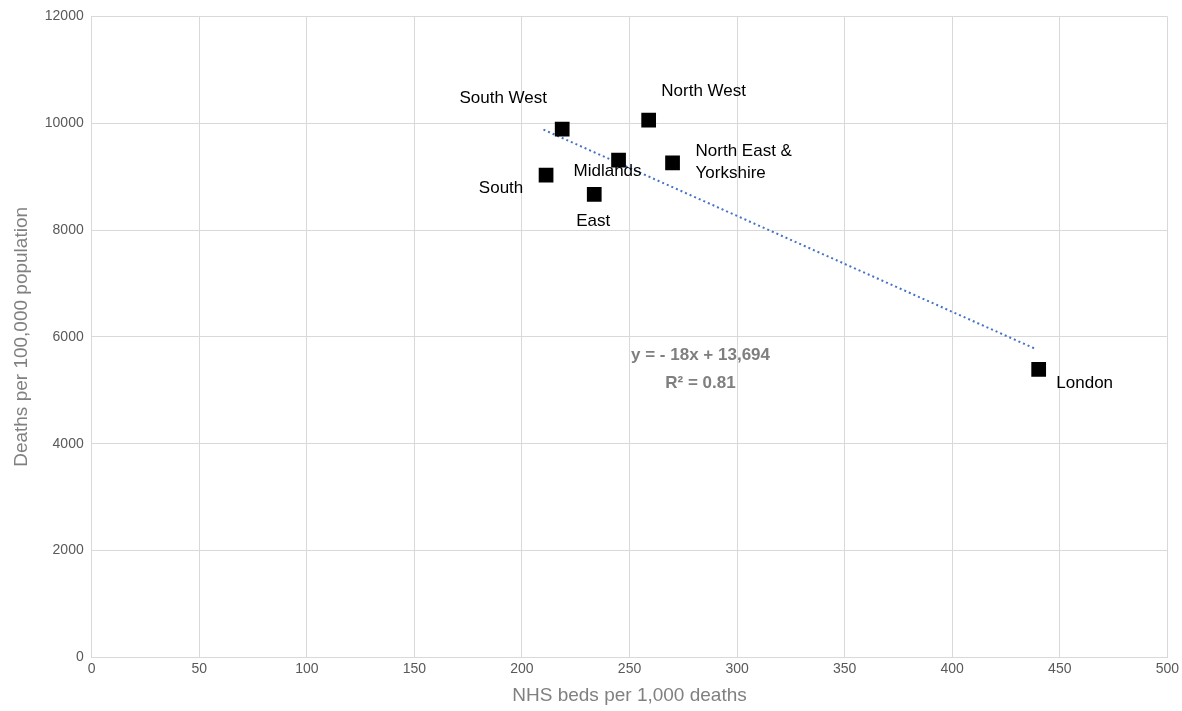 The height and width of the screenshot is (711, 1182). What do you see at coordinates (607, 170) in the screenshot?
I see `annotation: Midlands` at bounding box center [607, 170].